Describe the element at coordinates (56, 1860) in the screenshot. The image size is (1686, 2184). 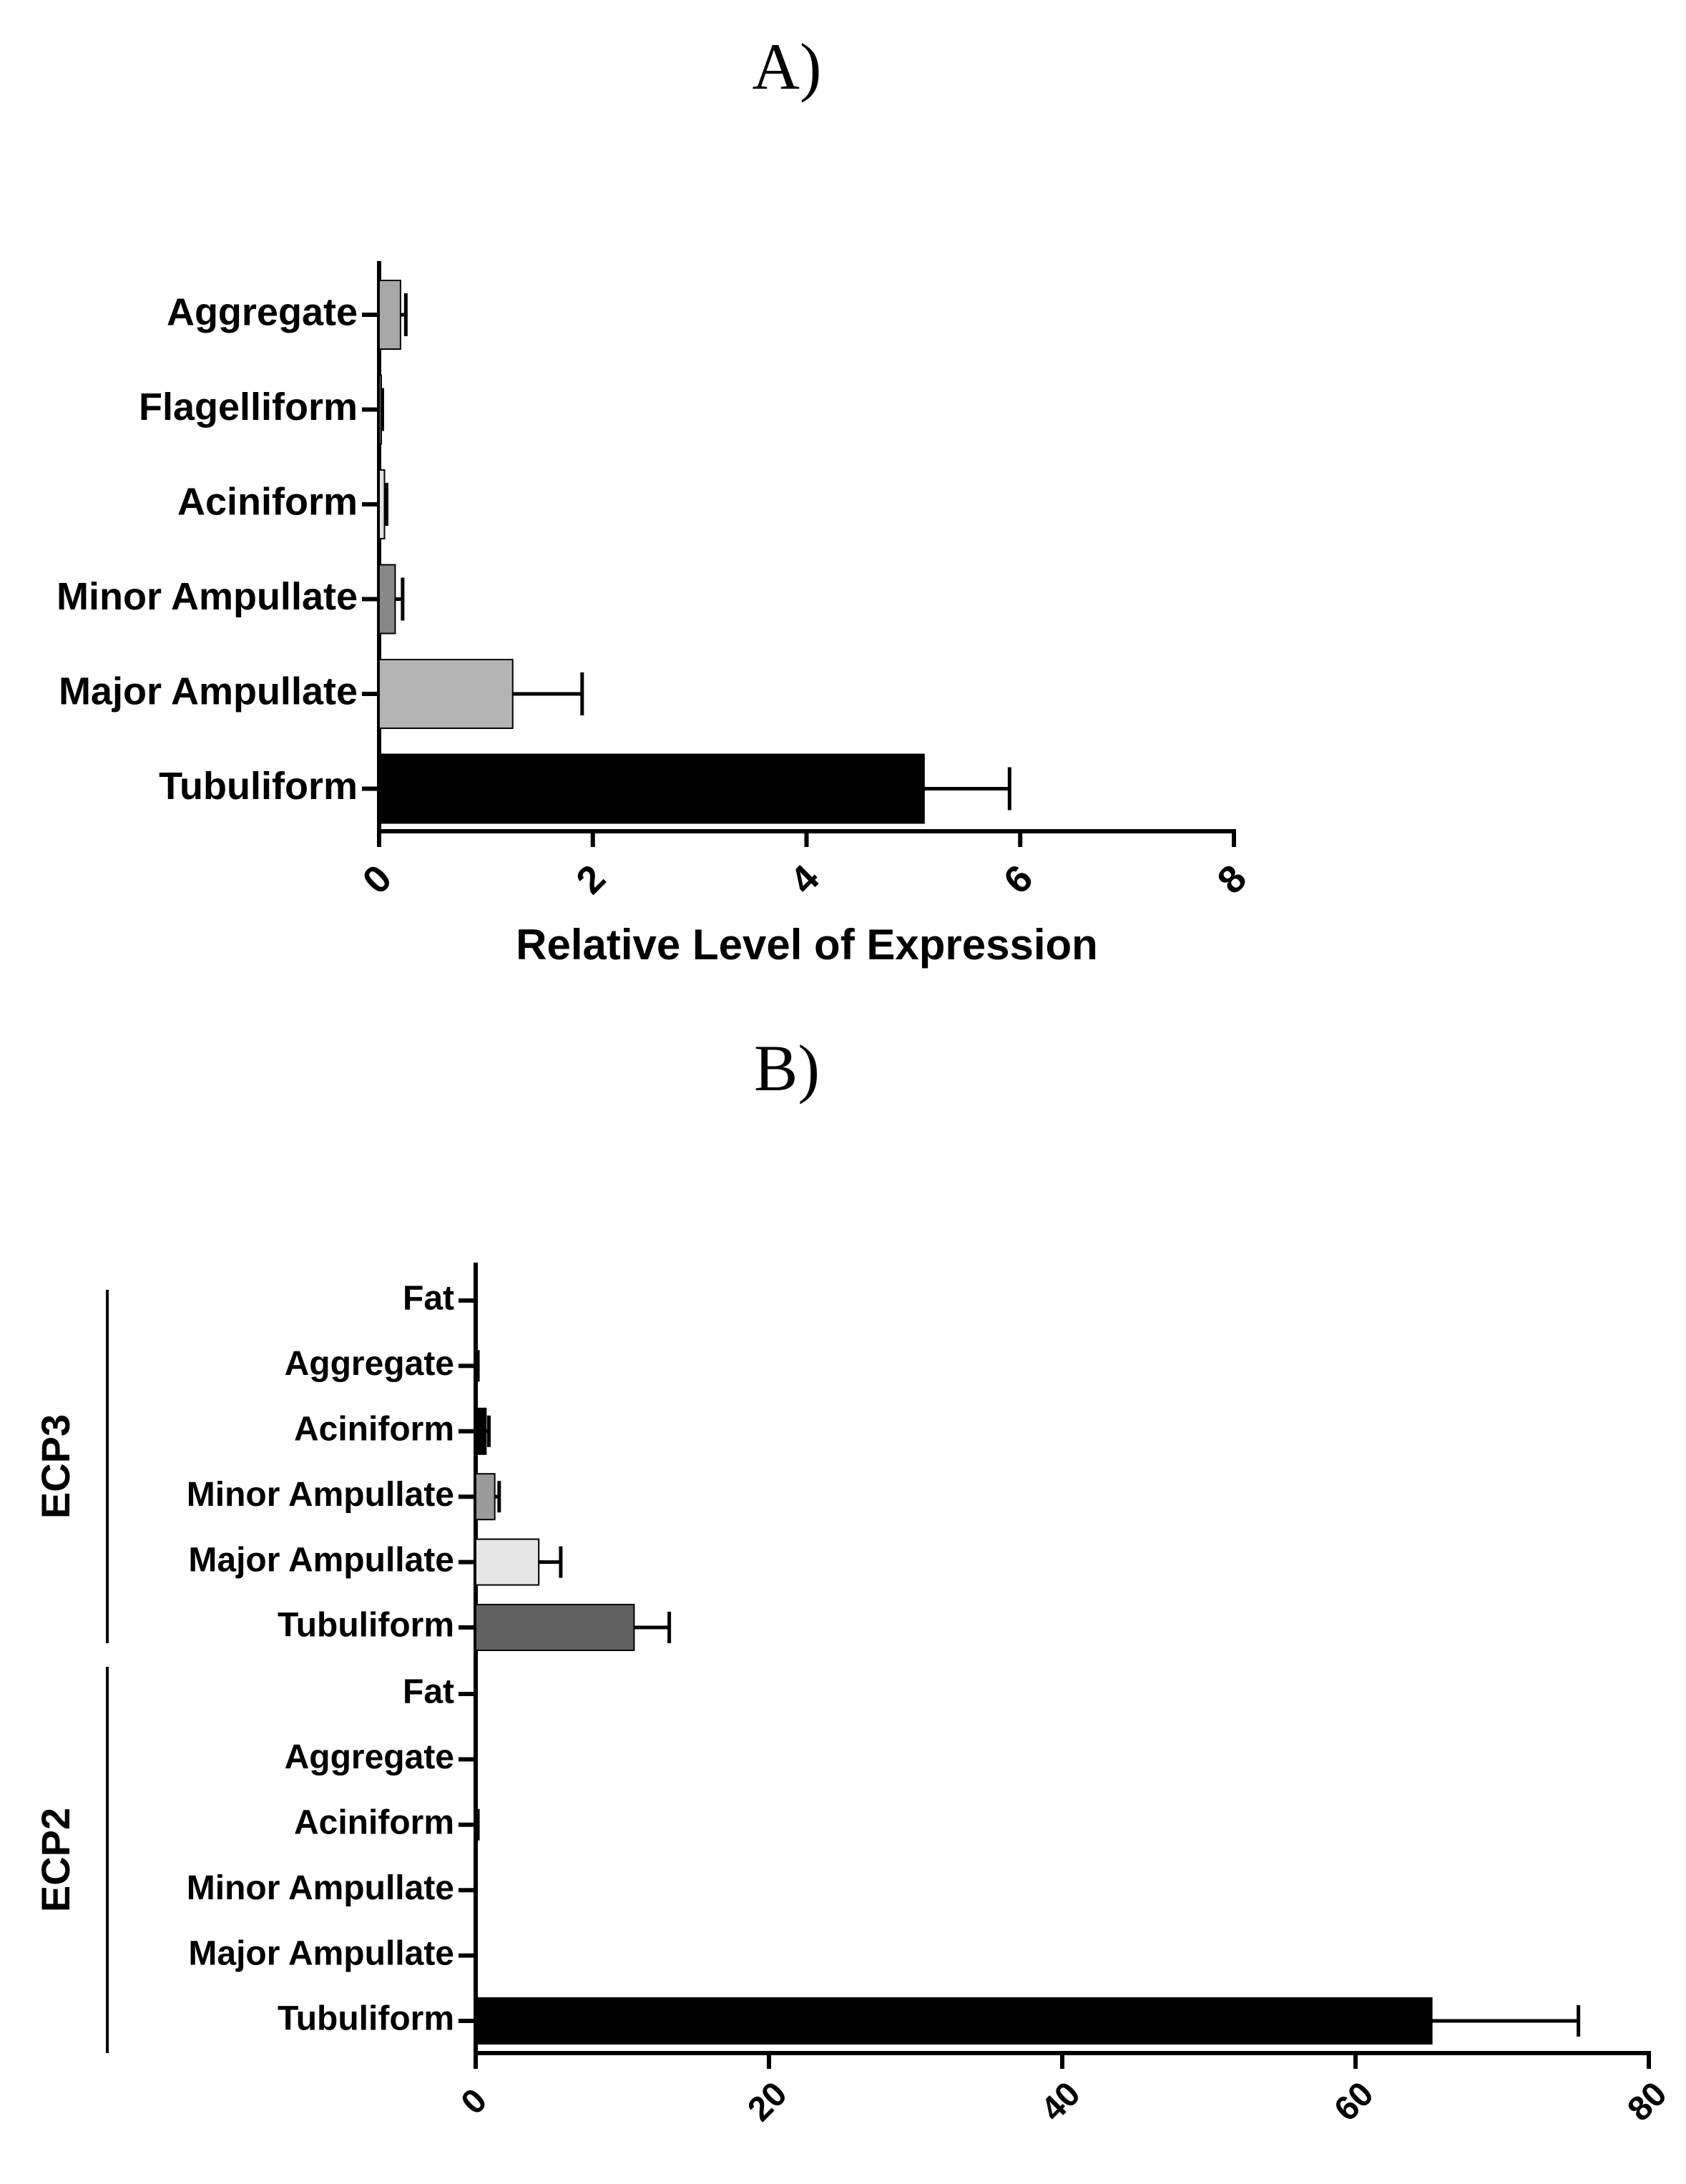
I see `chart-b-group-label: ECP2` at that location.